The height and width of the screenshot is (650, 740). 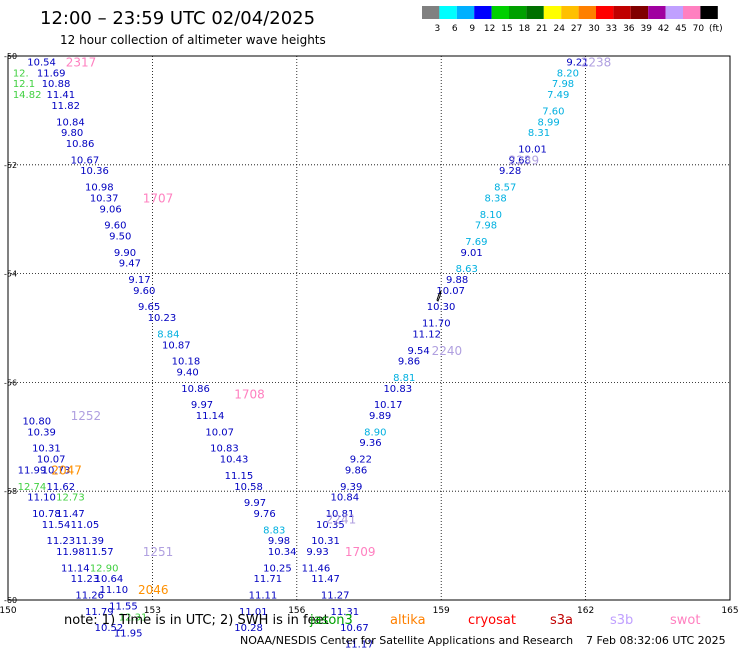 What do you see at coordinates (51, 460) in the screenshot?
I see `swh-value: 10.07` at bounding box center [51, 460].